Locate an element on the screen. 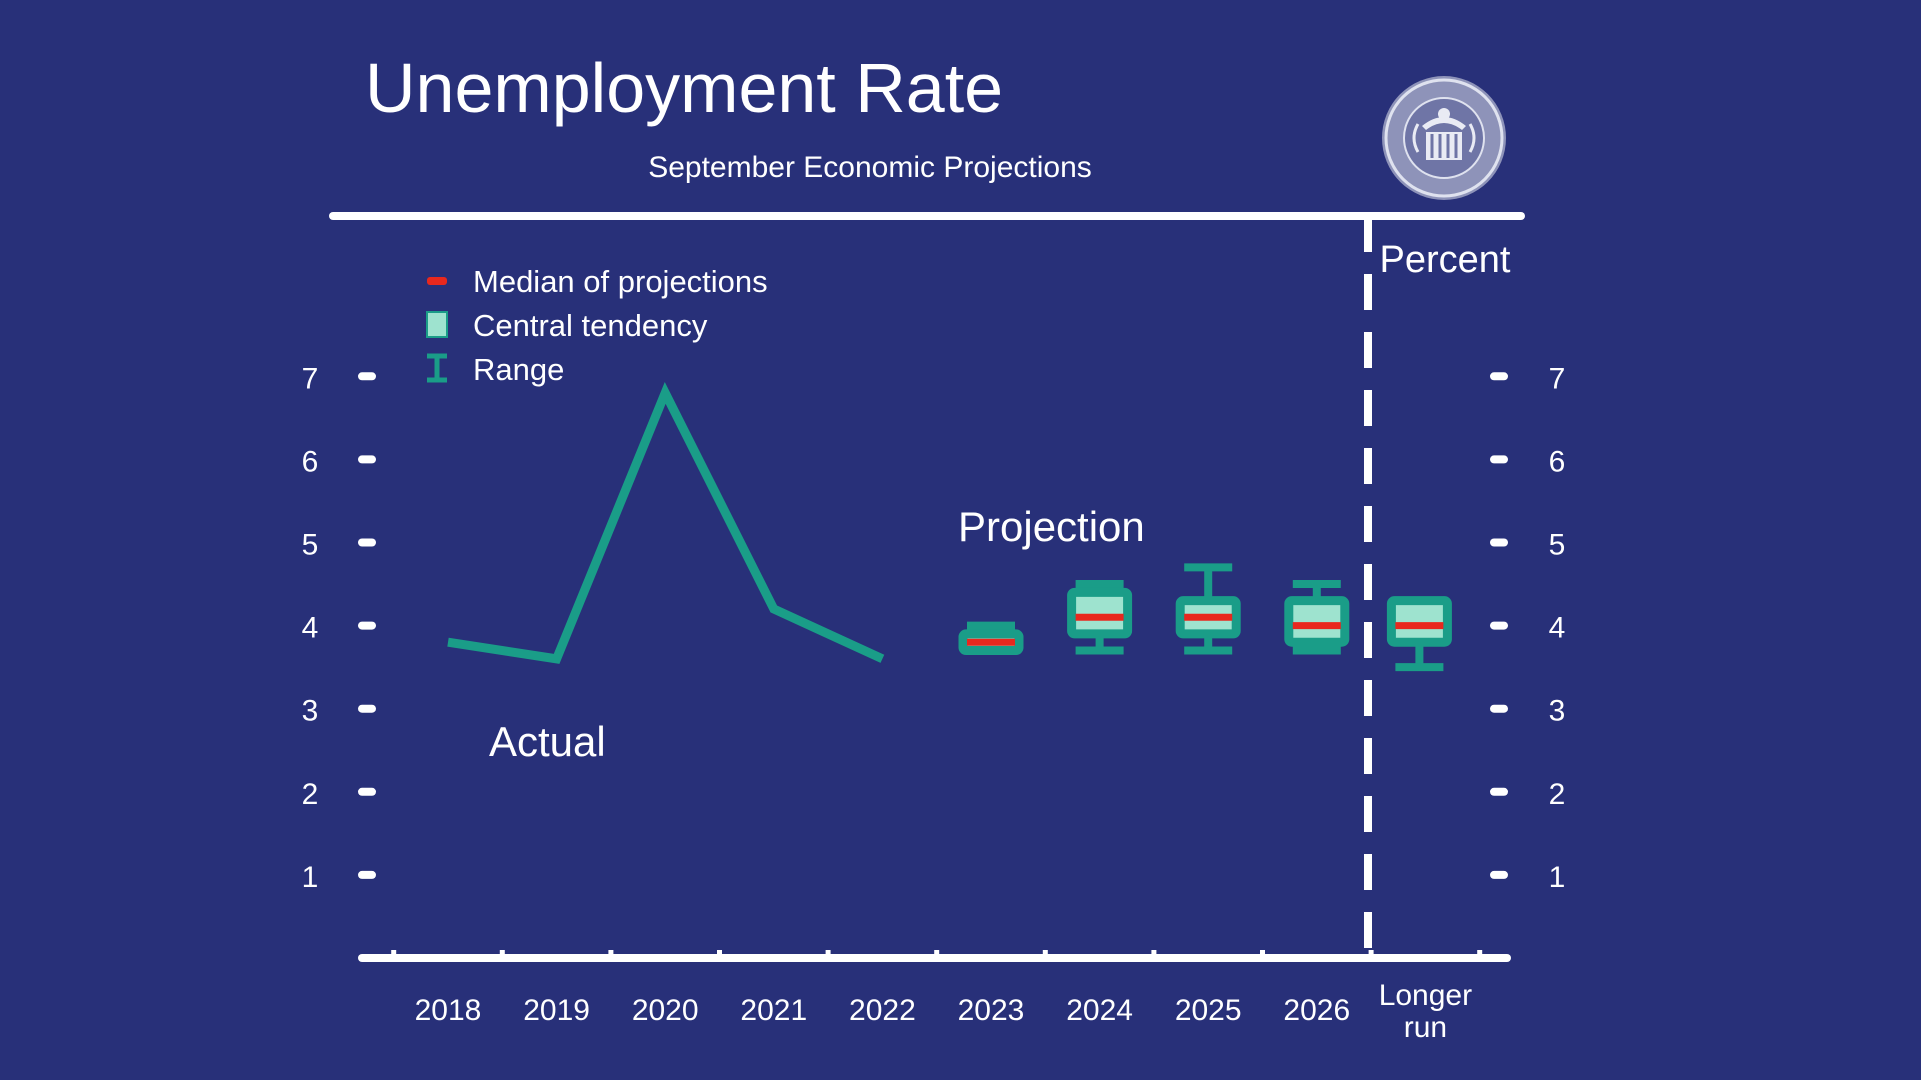 Image resolution: width=1921 pixels, height=1080 pixels. legend-median-label: Median of projections is located at coordinates (620, 281).